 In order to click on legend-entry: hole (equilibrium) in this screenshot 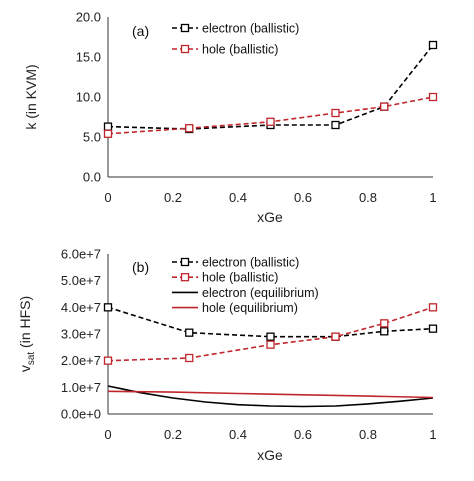, I will do `click(250, 308)`.